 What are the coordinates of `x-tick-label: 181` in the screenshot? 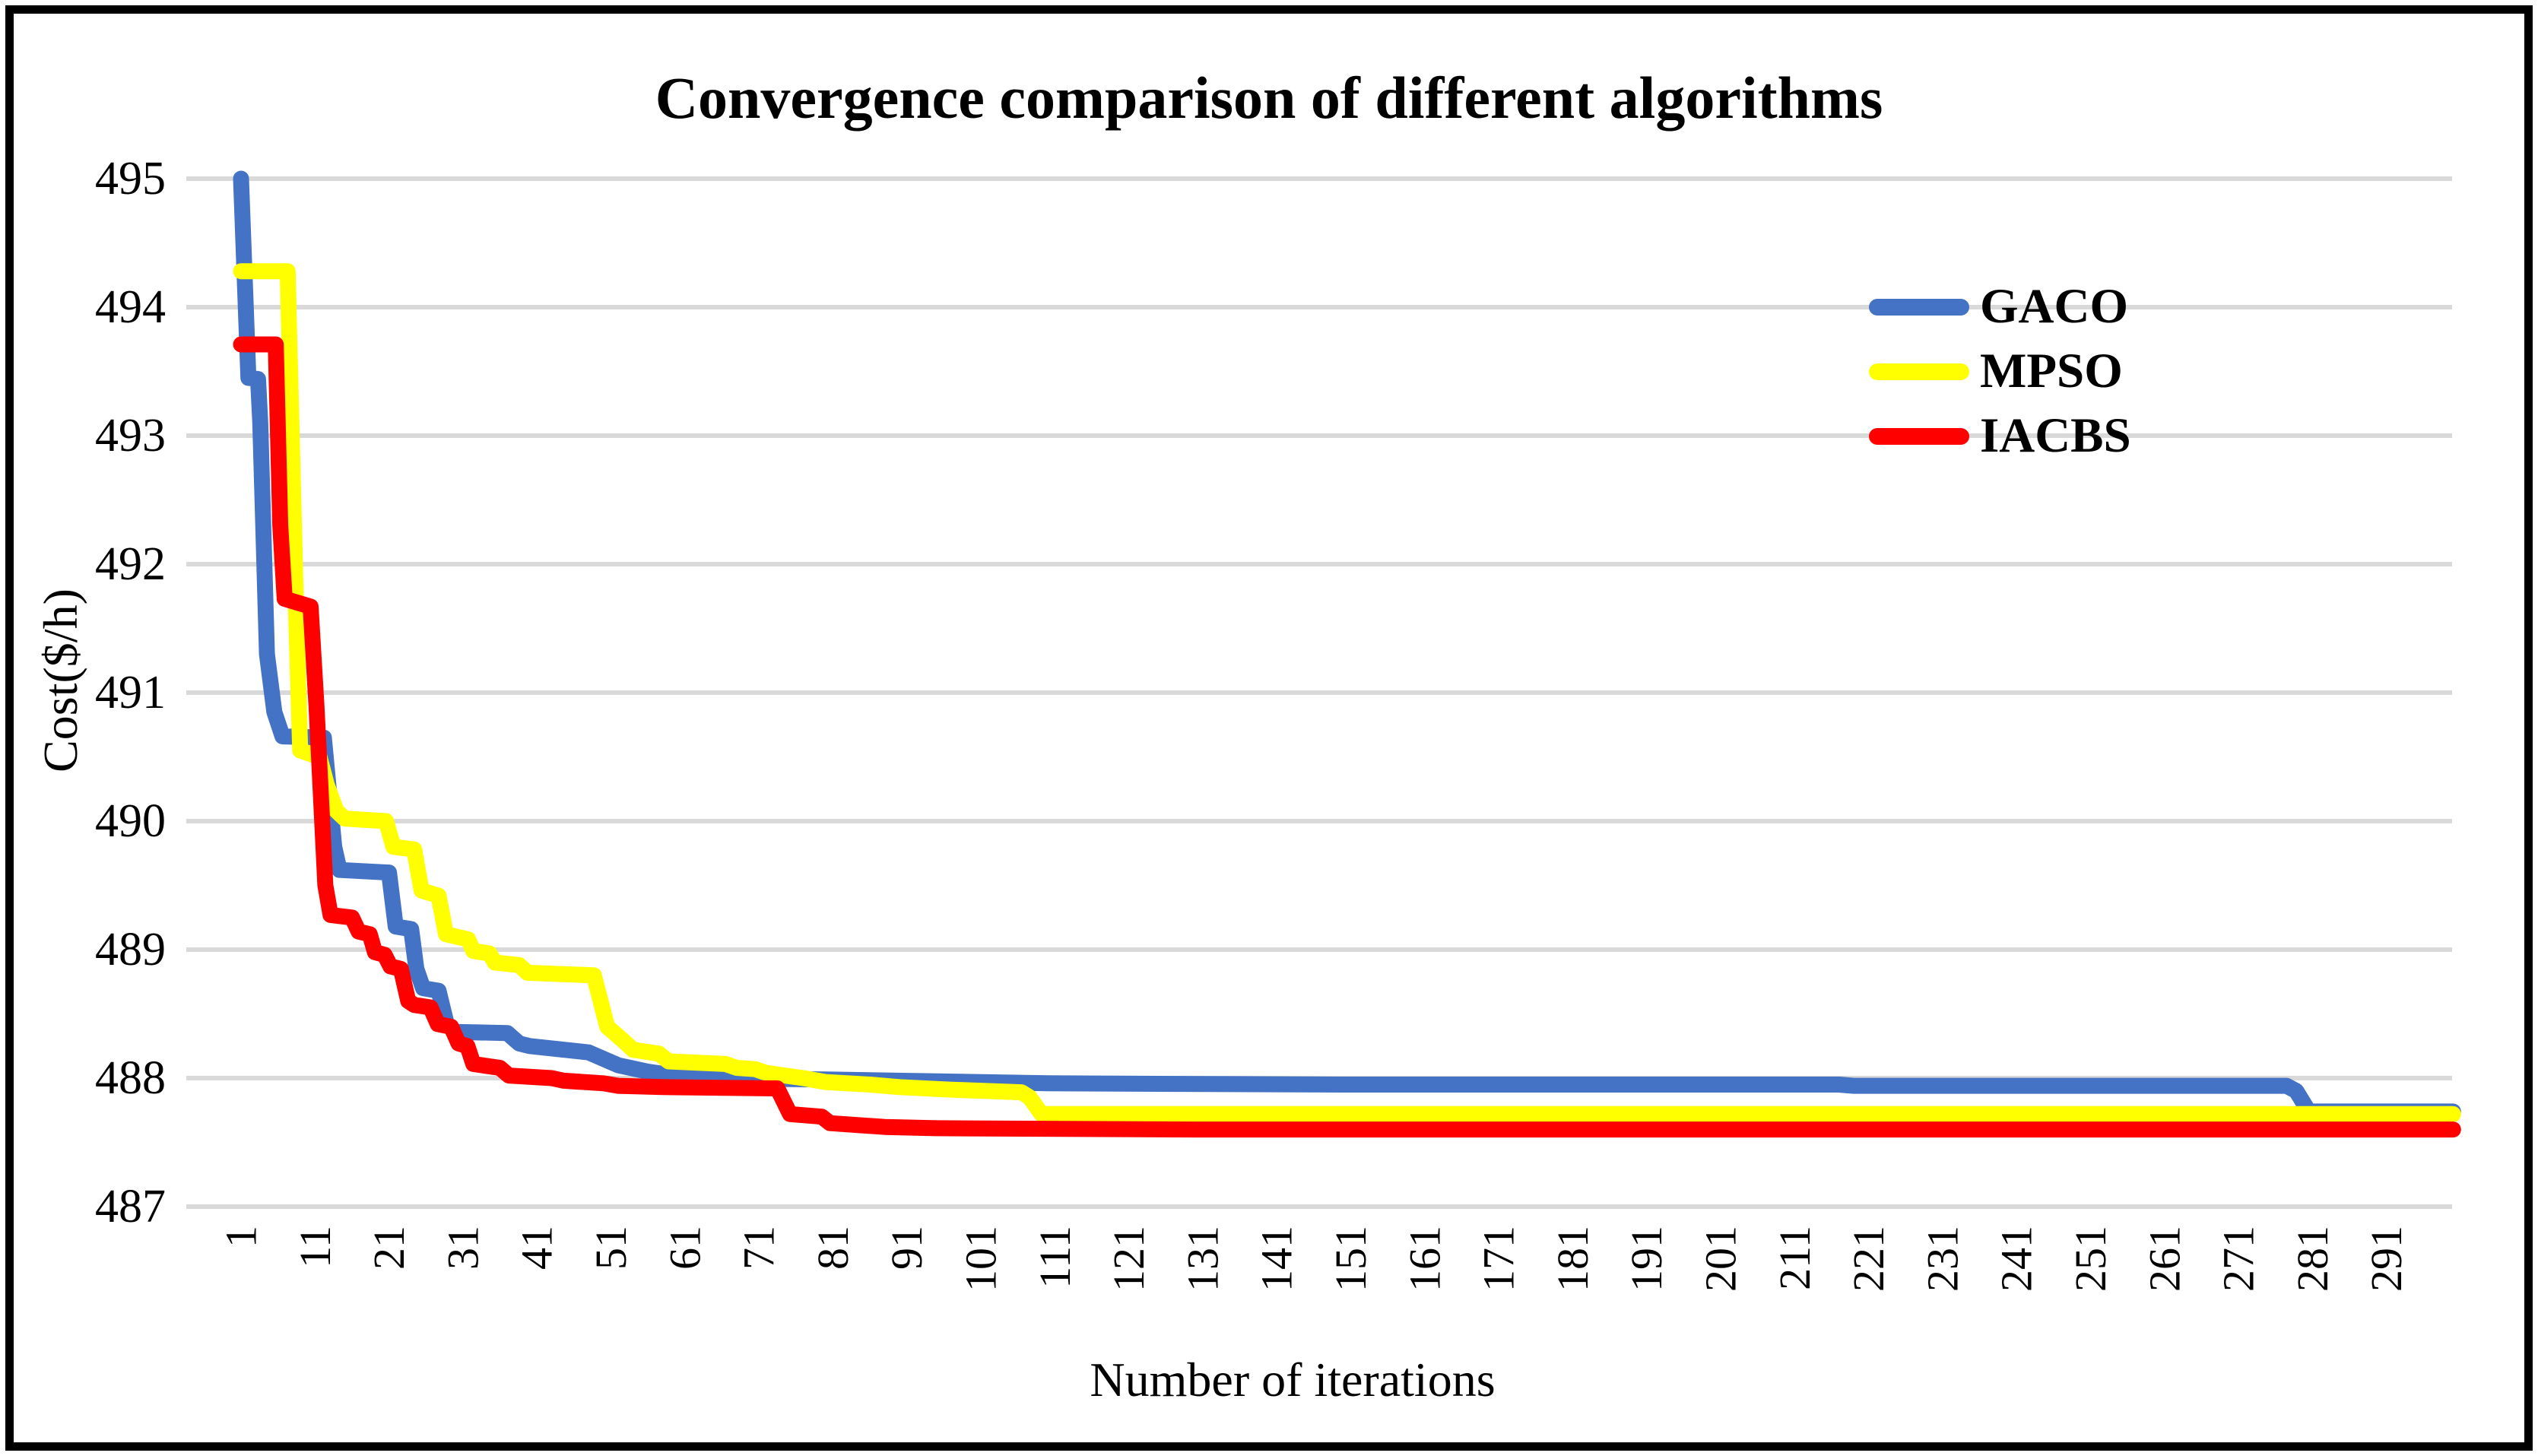 It's located at (1572, 1259).